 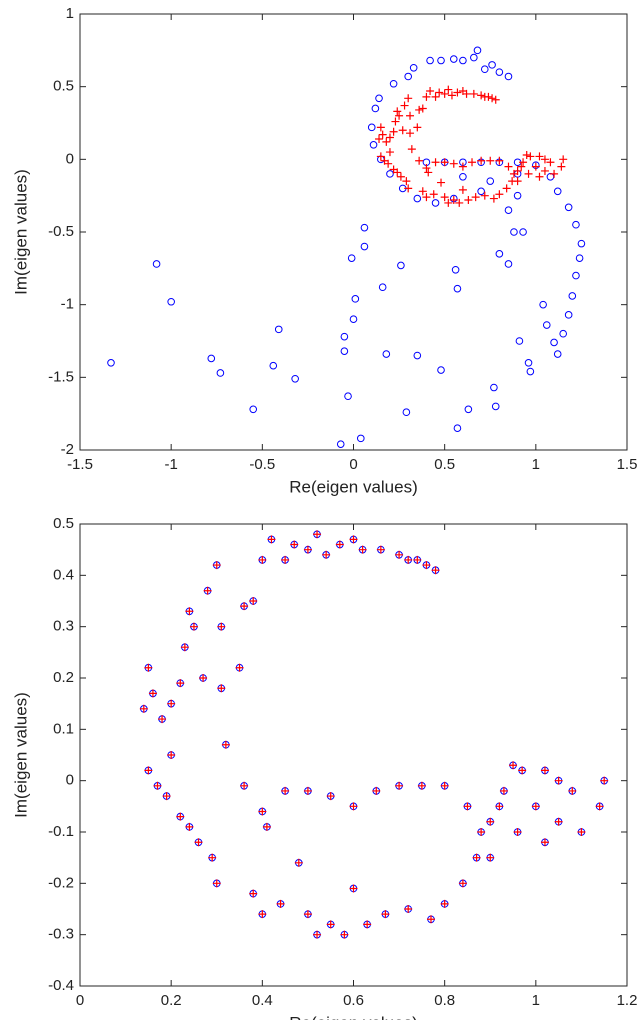 I want to click on x-tick-label: 0.8, so click(x=444, y=1000).